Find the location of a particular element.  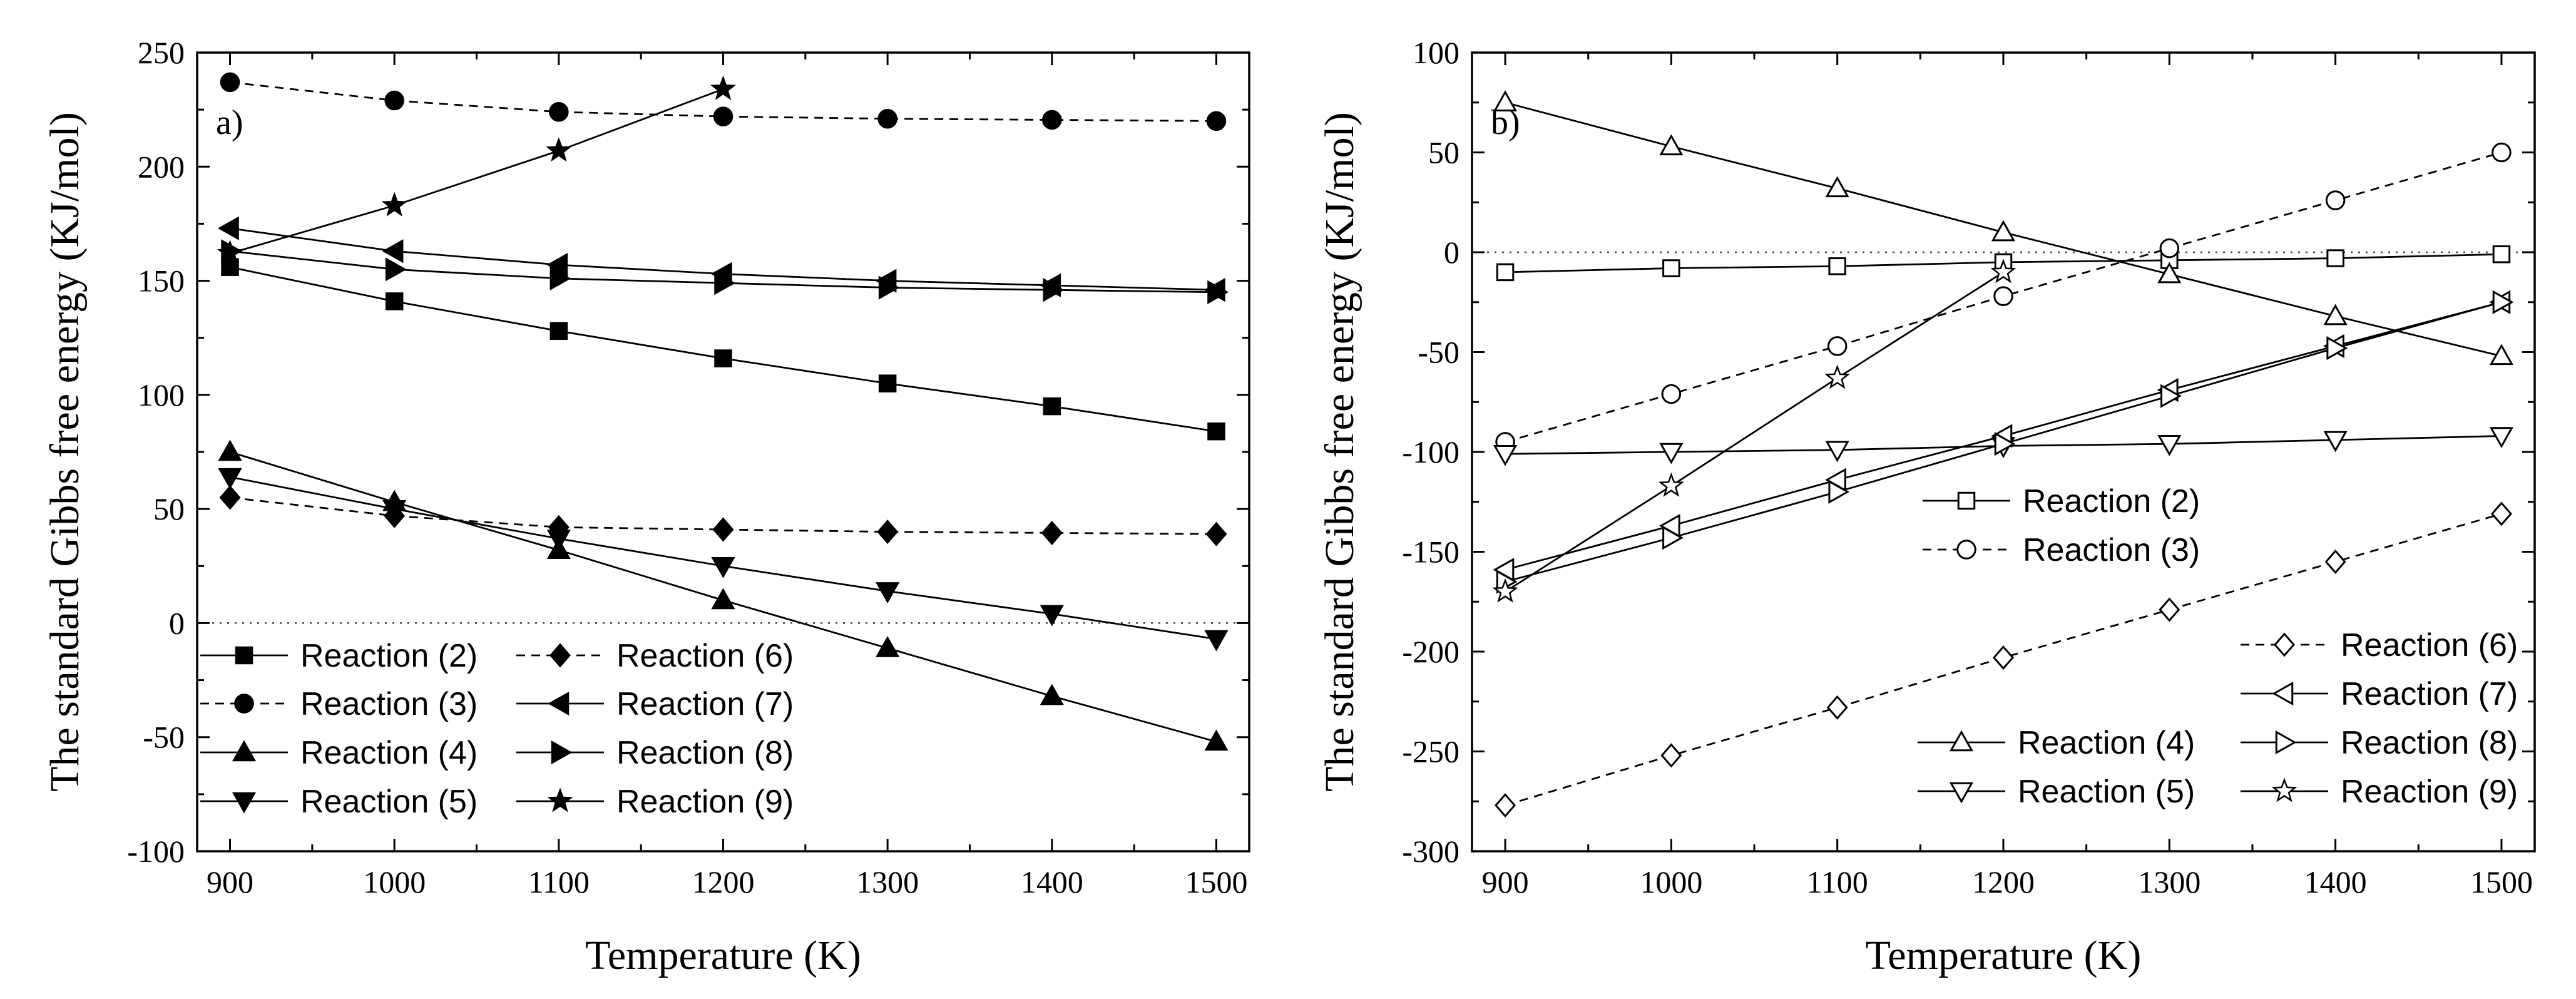

y-tick-label: 150 is located at coordinates (161, 281).